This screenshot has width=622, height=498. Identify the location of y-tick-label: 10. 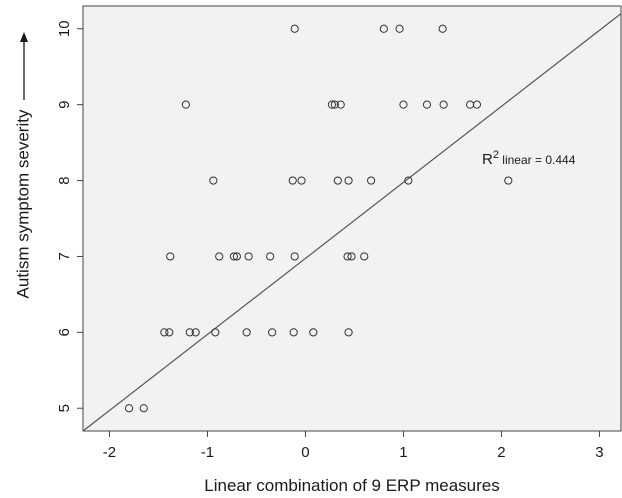
(64, 28).